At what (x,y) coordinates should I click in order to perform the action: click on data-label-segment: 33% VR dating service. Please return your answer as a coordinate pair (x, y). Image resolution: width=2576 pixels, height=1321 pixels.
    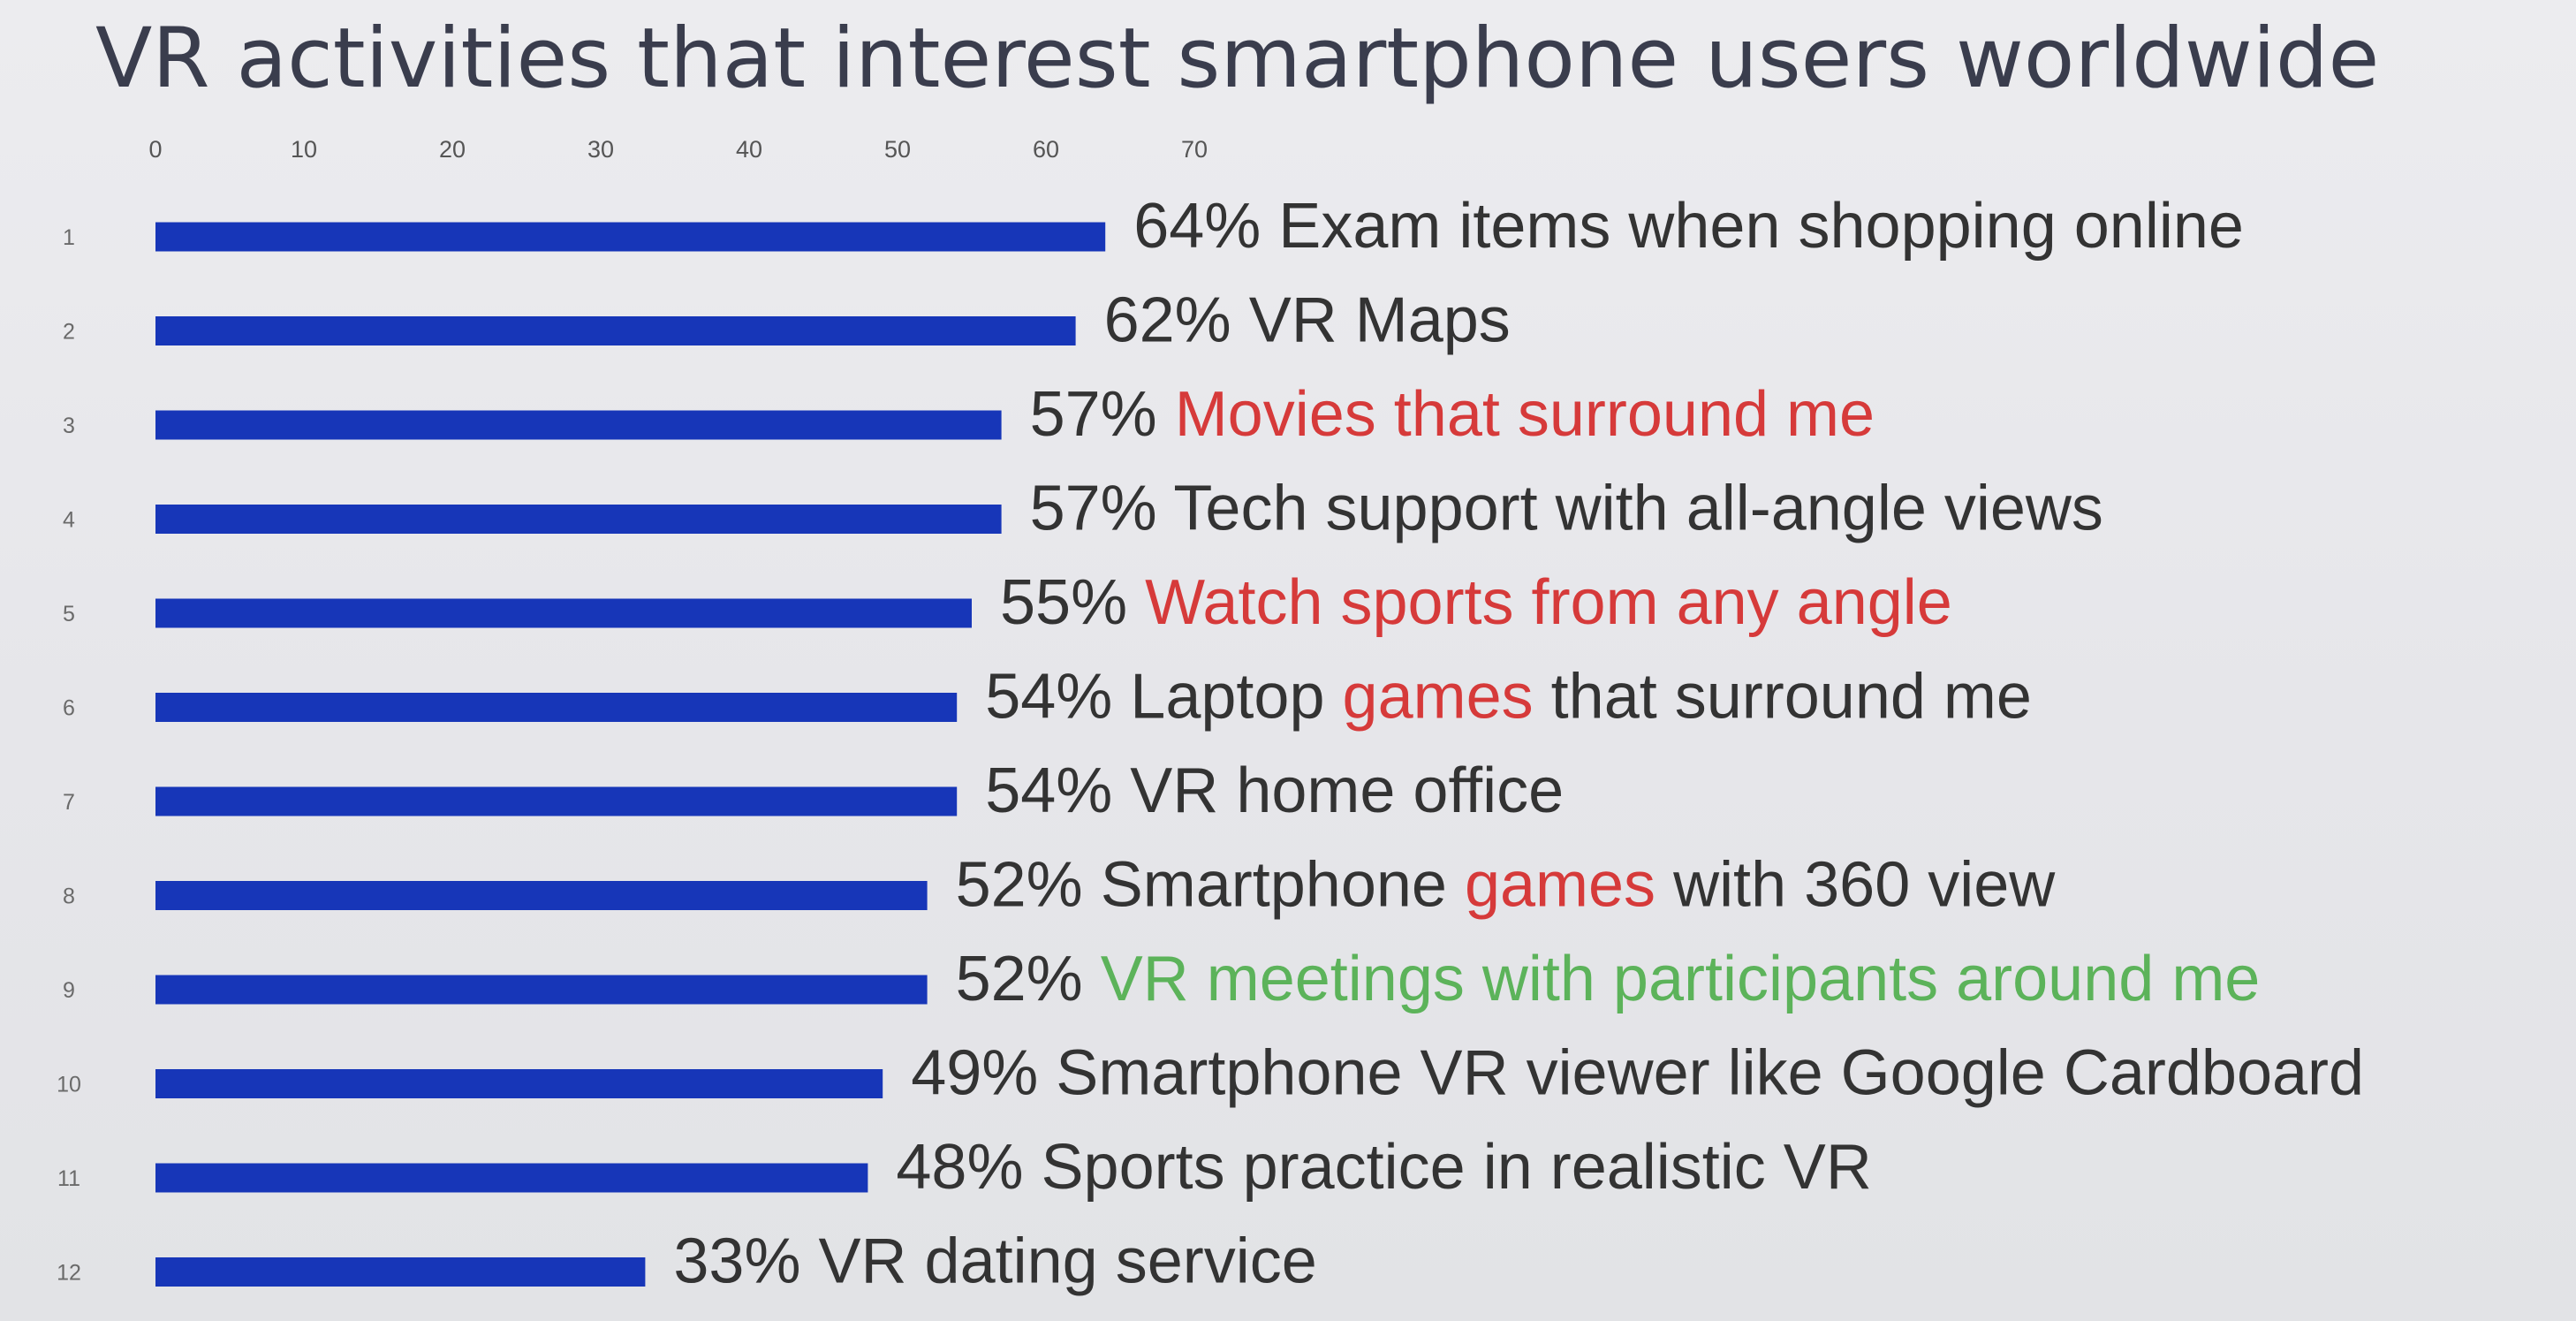
    Looking at the image, I should click on (994, 1261).